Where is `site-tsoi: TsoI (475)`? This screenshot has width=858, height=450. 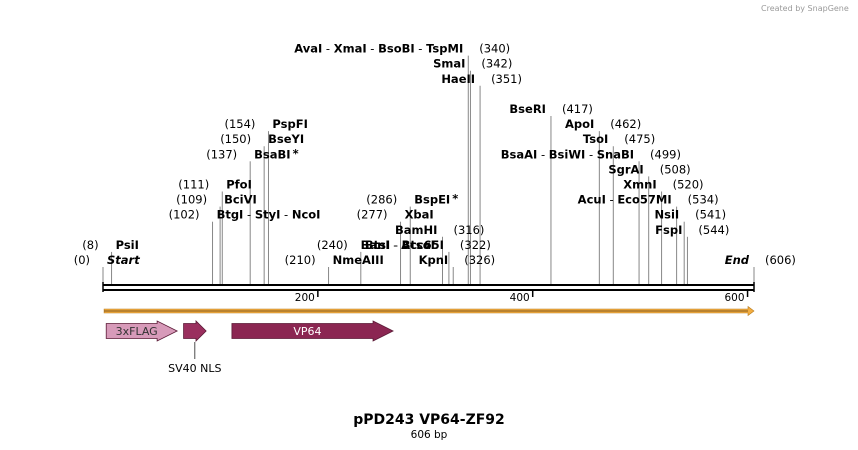 site-tsoi: TsoI (475) is located at coordinates (619, 139).